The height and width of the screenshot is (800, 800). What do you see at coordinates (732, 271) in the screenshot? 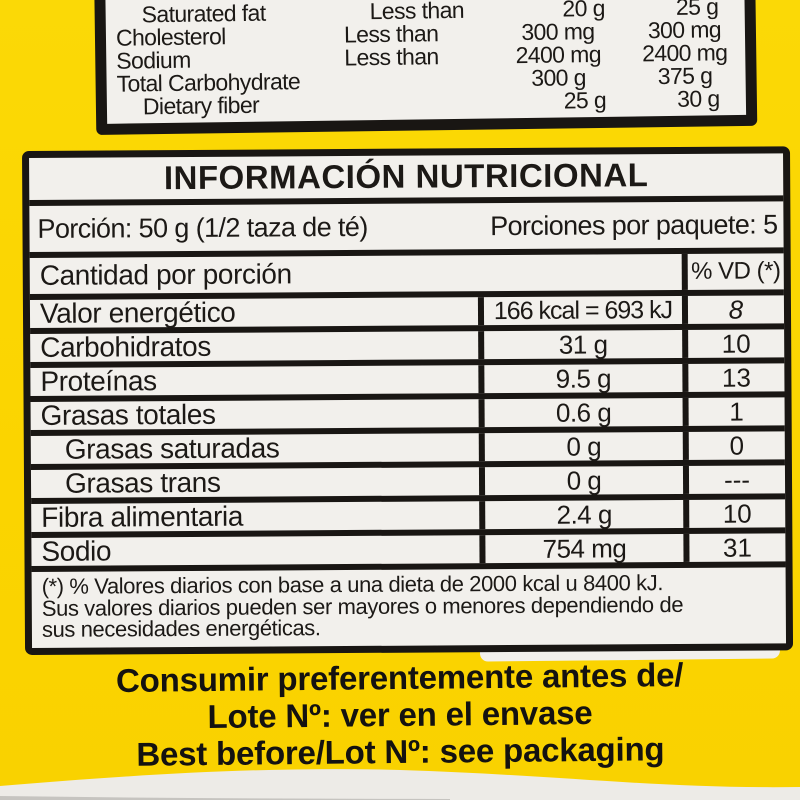
I see `daily-value-header: % VD (*)` at bounding box center [732, 271].